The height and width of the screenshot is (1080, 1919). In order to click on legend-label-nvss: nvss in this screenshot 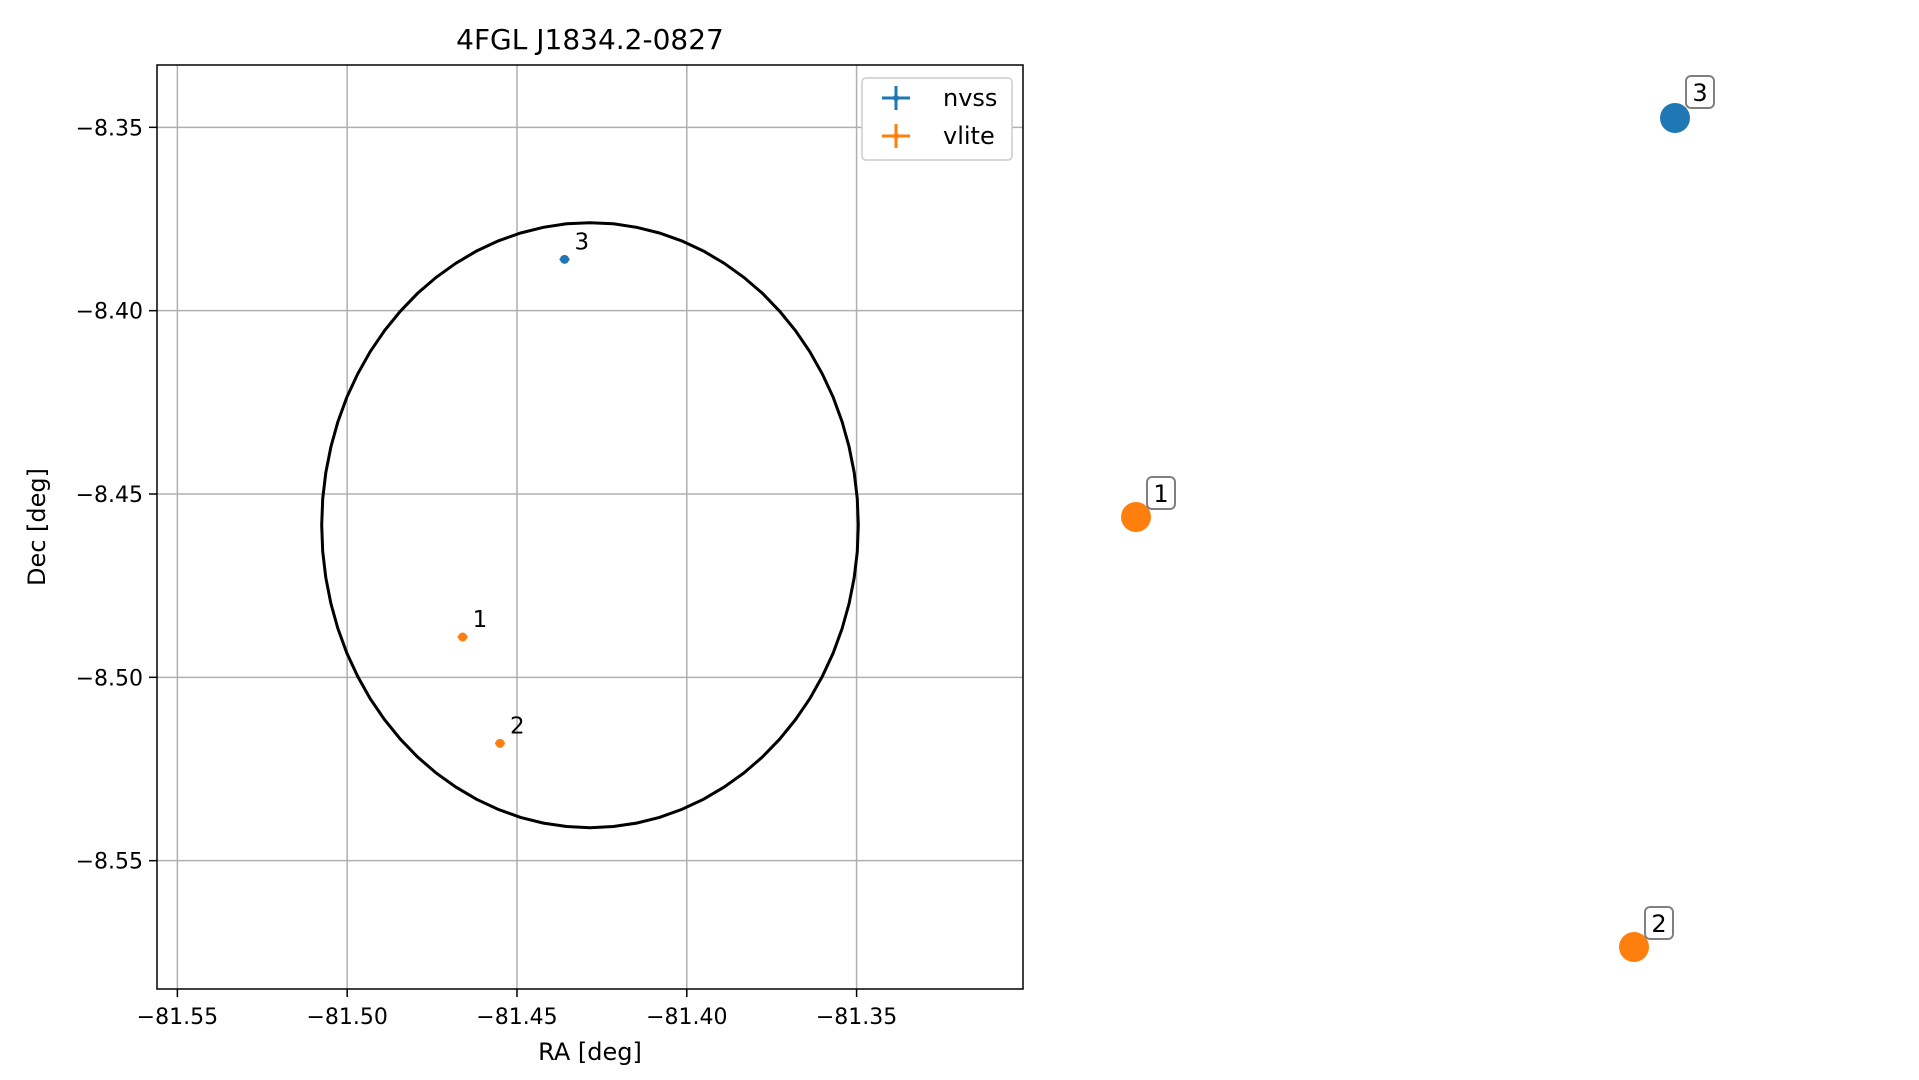, I will do `click(970, 98)`.